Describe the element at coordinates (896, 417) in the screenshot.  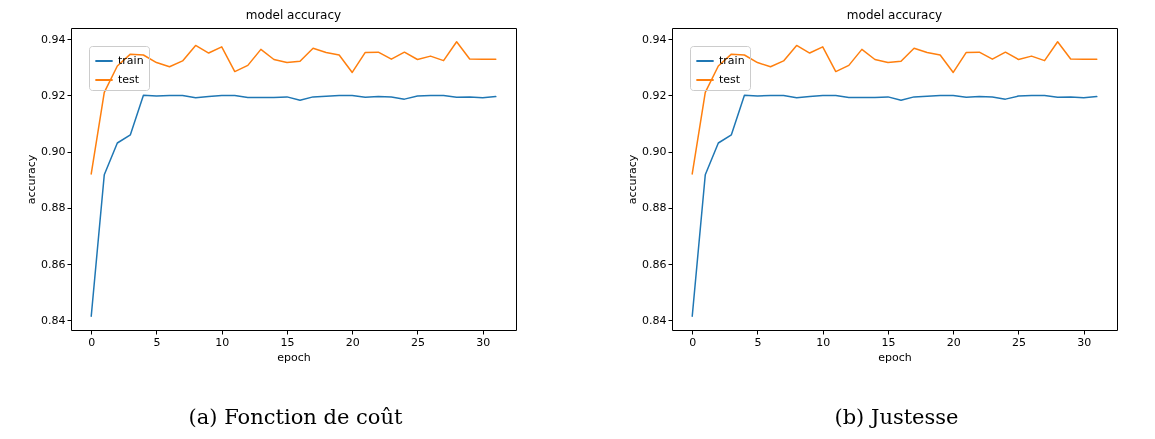
I see `text: (b) Justesse` at that location.